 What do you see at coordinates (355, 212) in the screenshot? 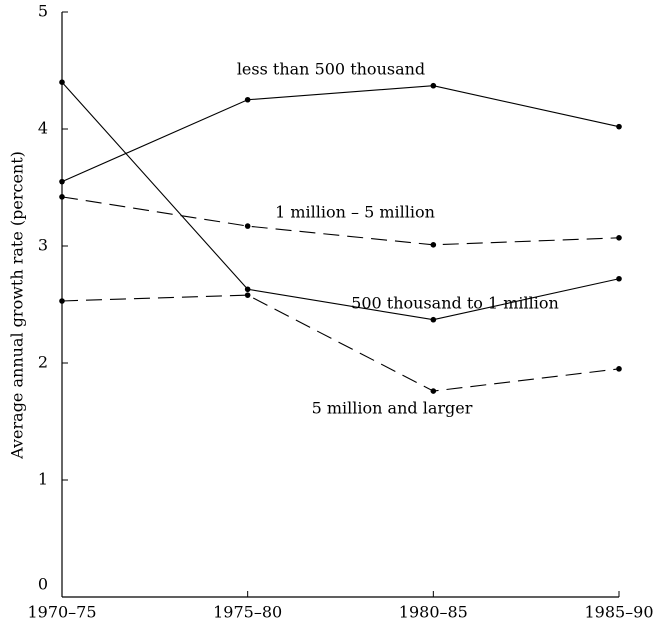
I see `series-label: 1 million – 5 million` at bounding box center [355, 212].